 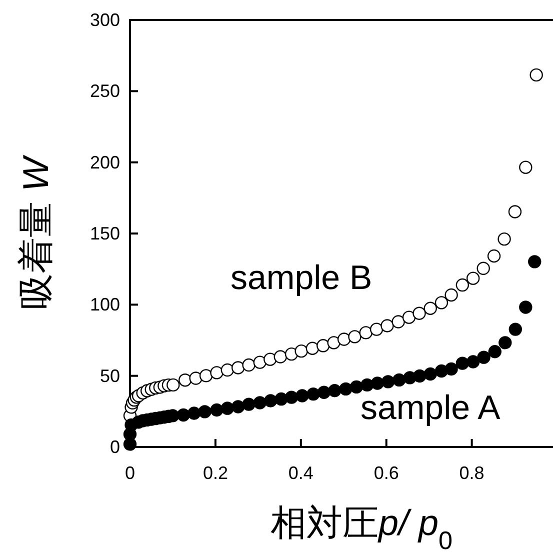 What do you see at coordinates (105, 162) in the screenshot?
I see `y-tick-label: 200` at bounding box center [105, 162].